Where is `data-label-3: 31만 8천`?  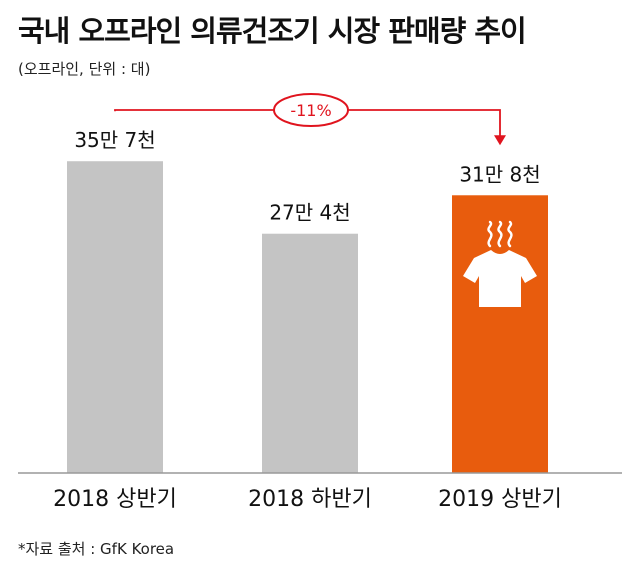
data-label-3: 31만 8천 is located at coordinates (499, 174).